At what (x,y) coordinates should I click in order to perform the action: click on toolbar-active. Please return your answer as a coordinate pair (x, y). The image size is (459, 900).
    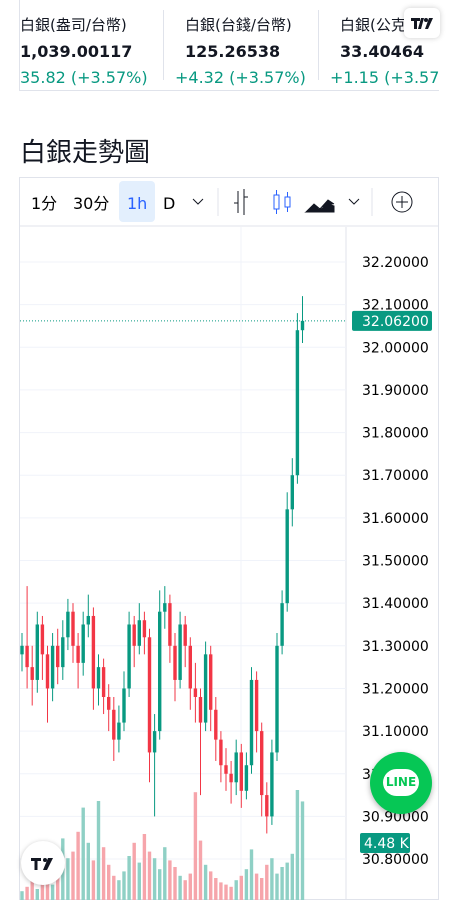
    Looking at the image, I should click on (137, 201).